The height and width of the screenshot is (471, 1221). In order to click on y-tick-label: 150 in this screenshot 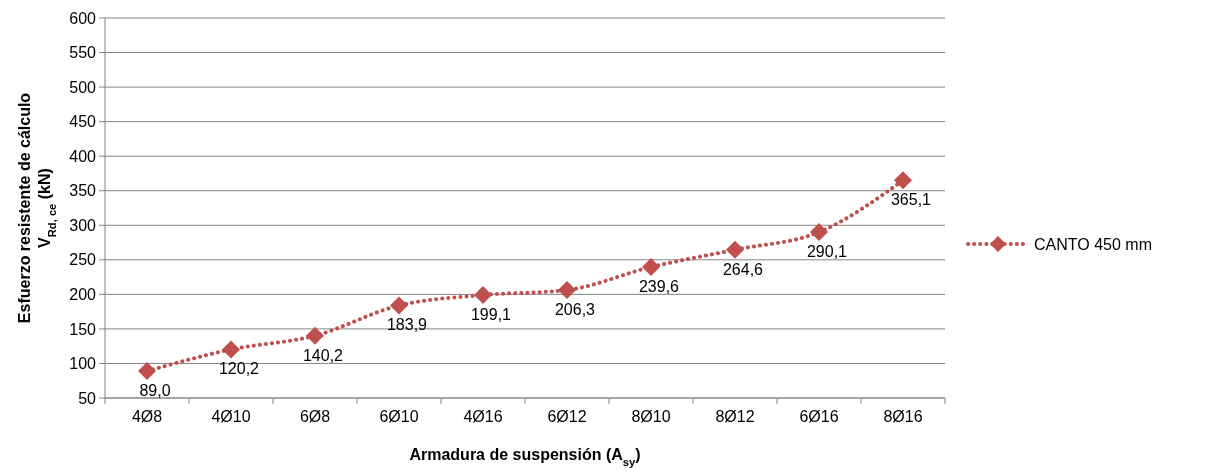, I will do `click(83, 329)`.